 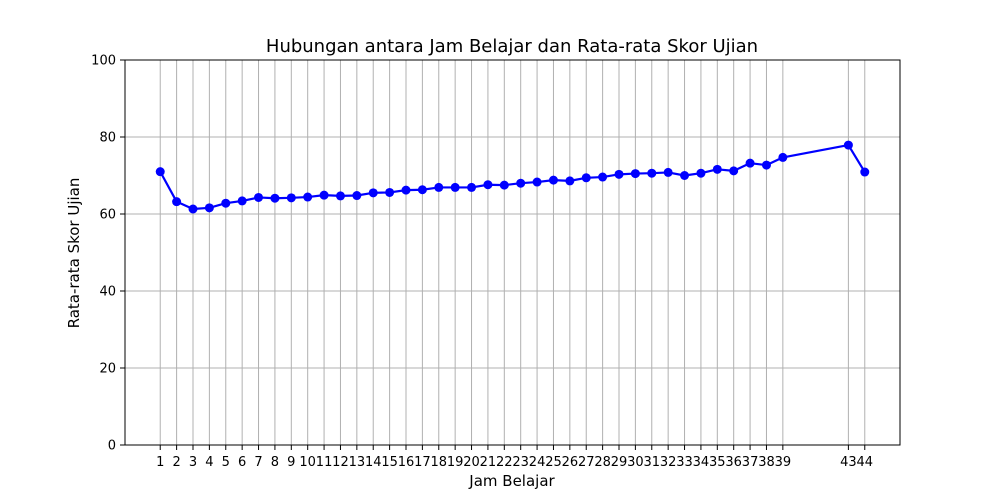 I want to click on x-axis-label: Jam Belajar, so click(x=511, y=481).